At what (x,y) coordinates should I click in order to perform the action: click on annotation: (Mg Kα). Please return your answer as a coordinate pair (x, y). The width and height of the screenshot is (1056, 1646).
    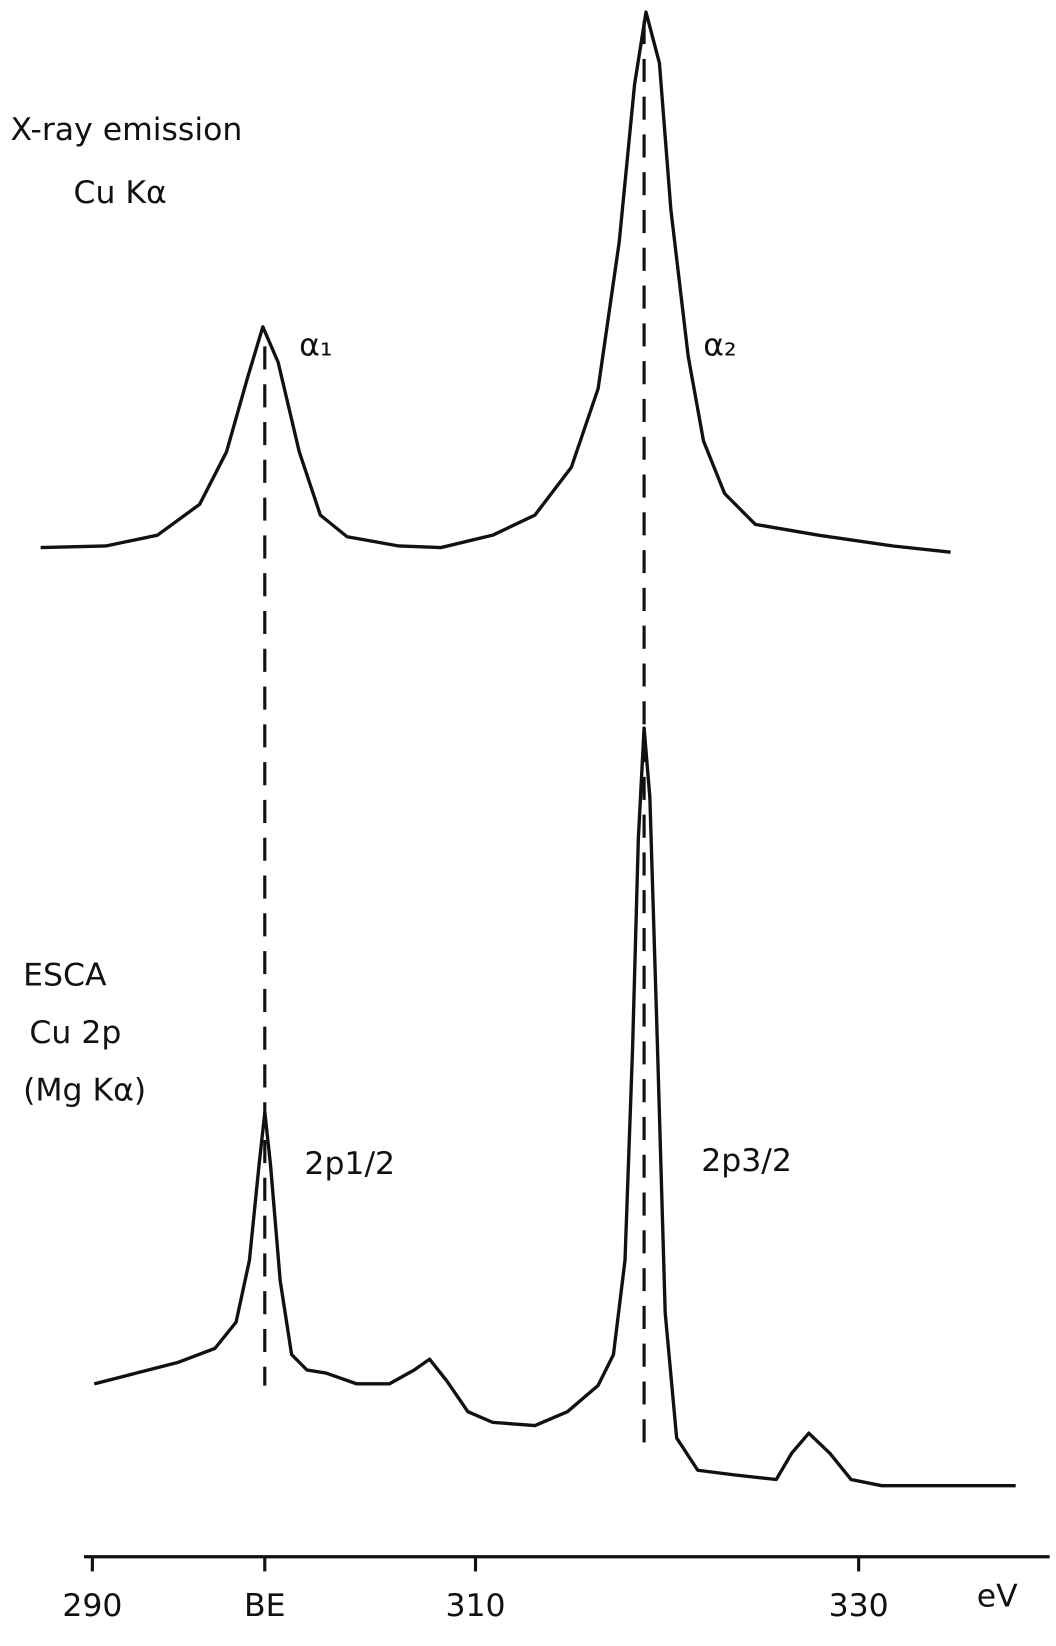
    Looking at the image, I should click on (84, 1091).